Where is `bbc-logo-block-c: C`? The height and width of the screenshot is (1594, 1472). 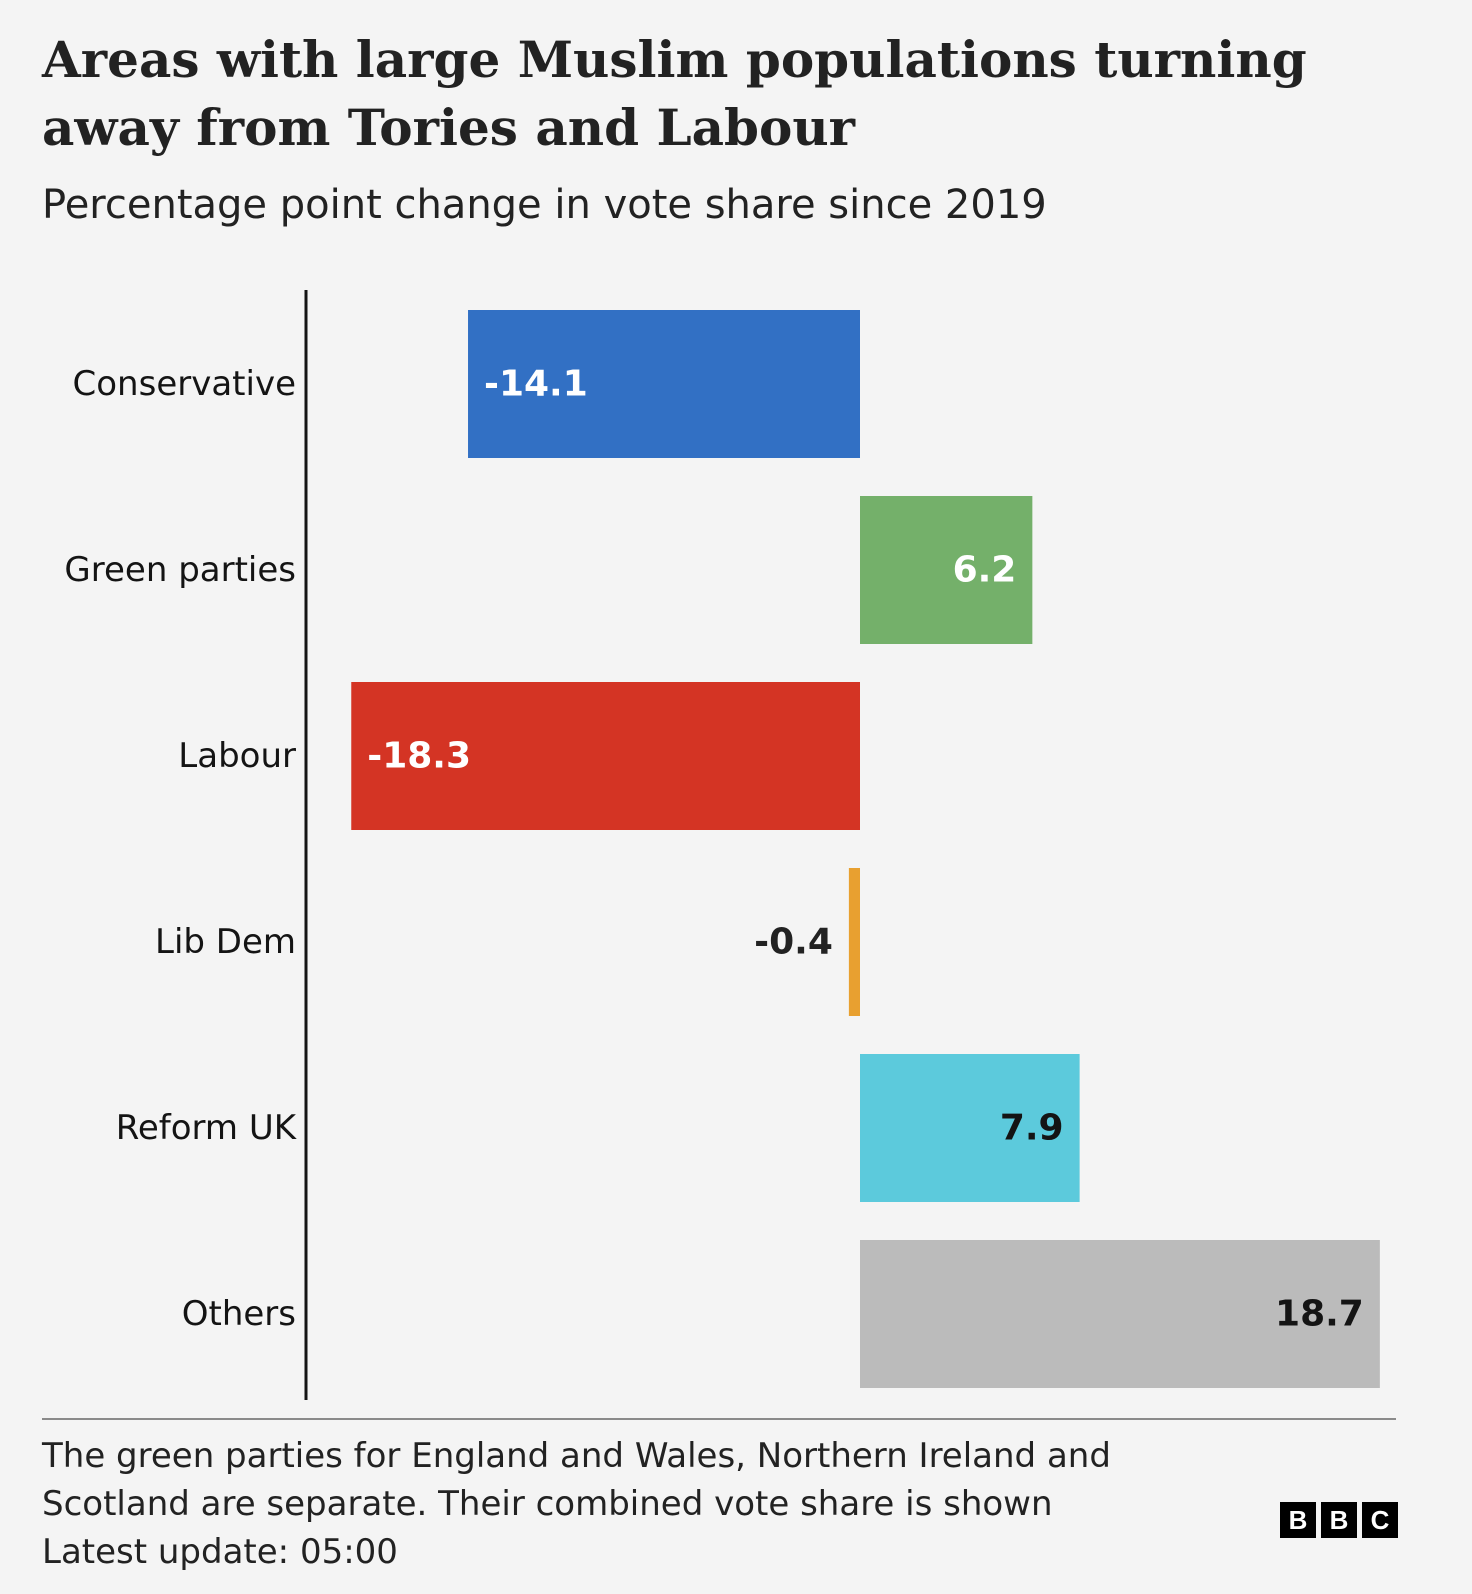
bbc-logo-block-c: C is located at coordinates (1380, 1520).